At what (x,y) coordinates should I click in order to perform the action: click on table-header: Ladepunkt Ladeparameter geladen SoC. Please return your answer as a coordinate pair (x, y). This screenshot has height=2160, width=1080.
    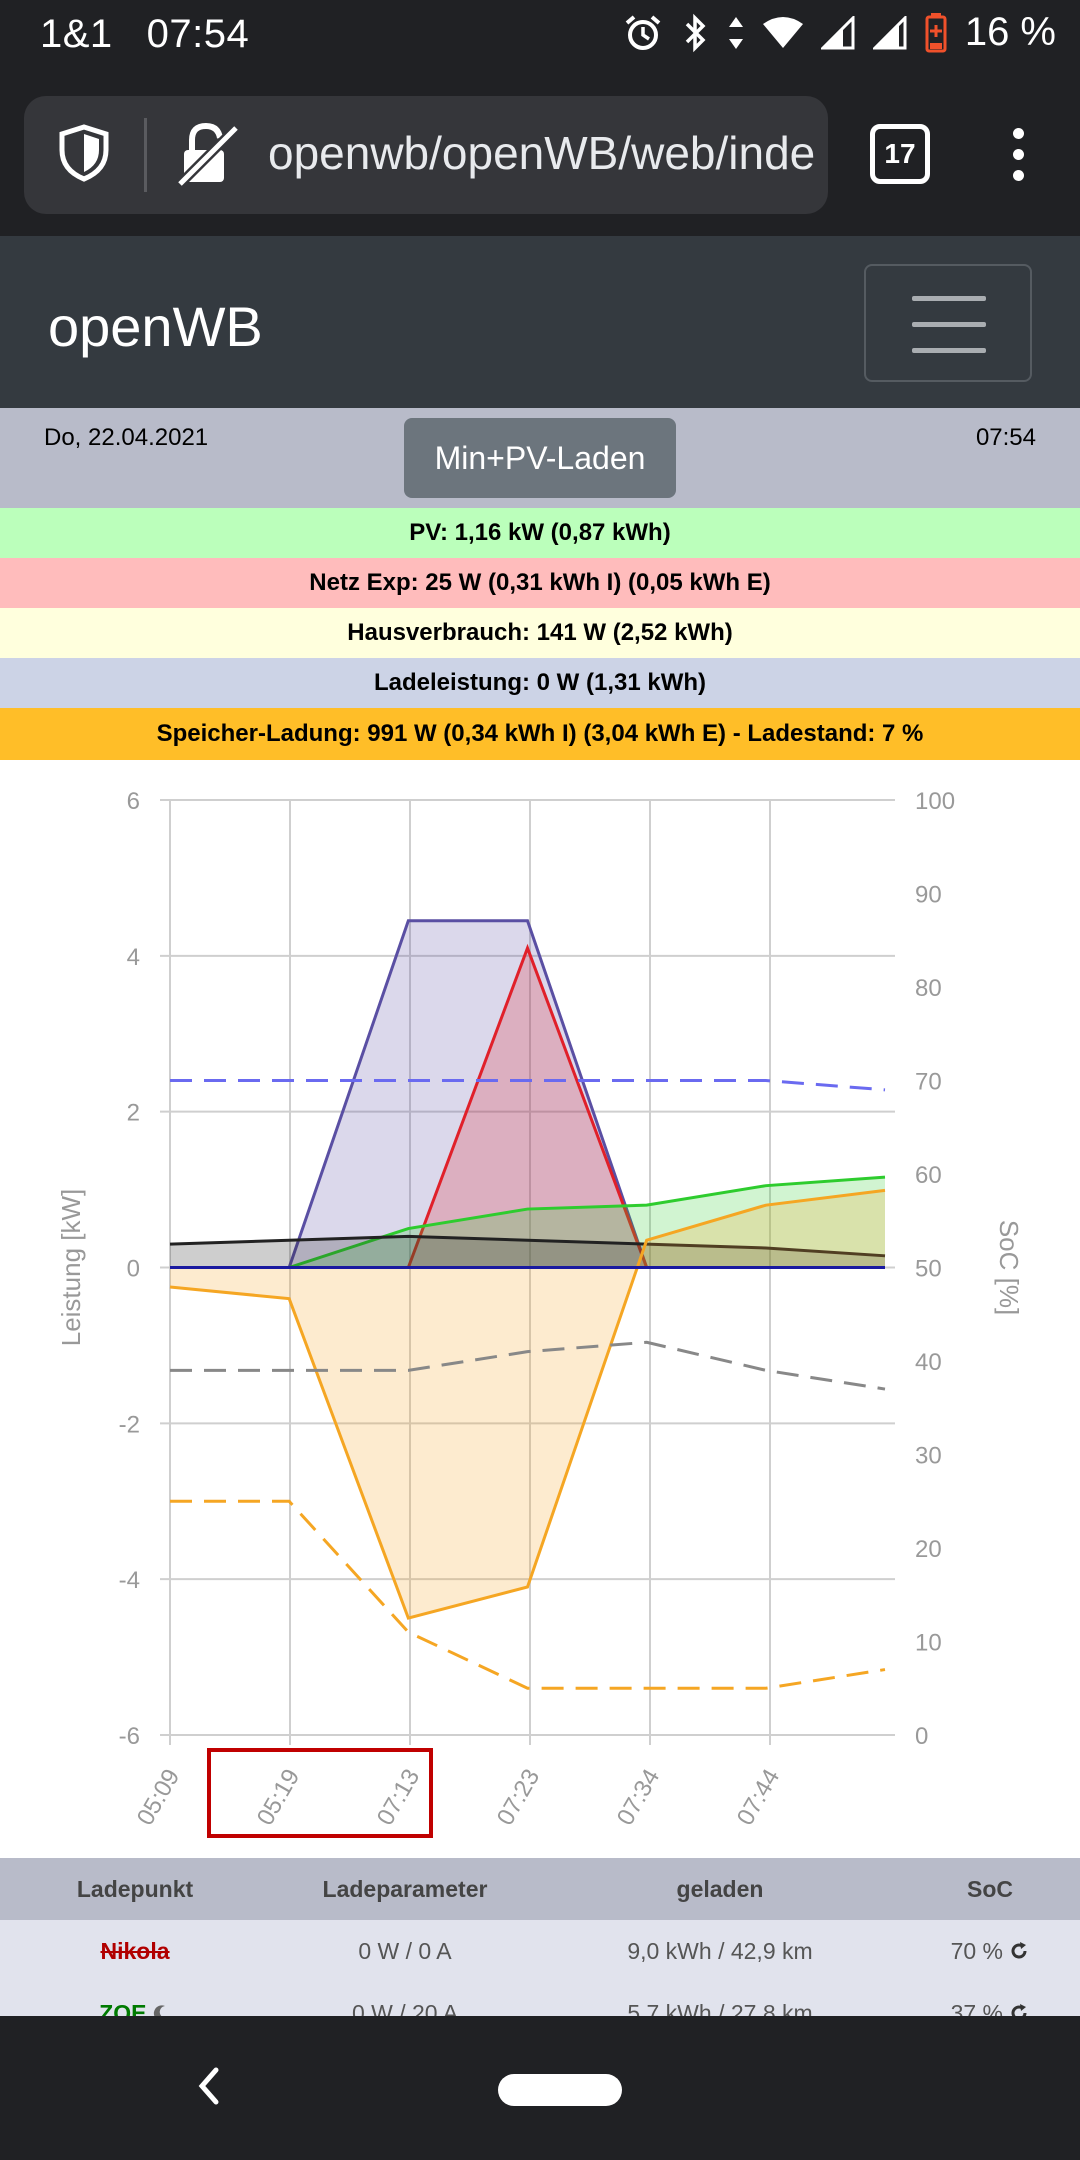
    Looking at the image, I should click on (540, 1889).